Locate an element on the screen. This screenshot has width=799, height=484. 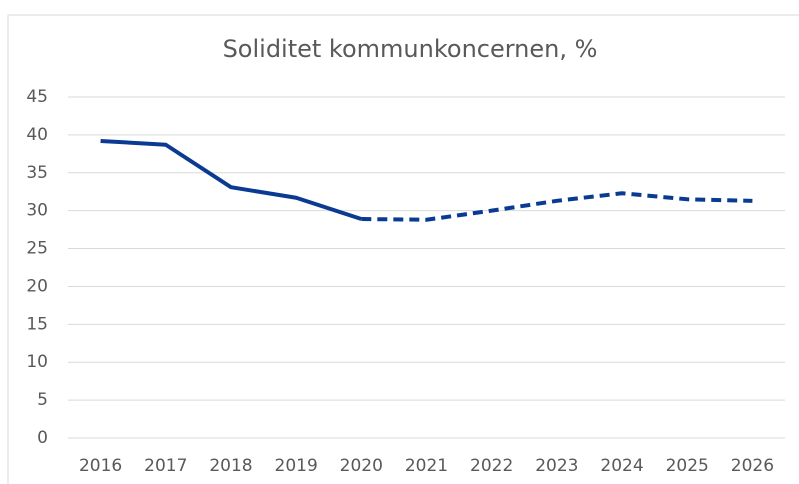
x-tick-label: 2022 is located at coordinates (491, 466).